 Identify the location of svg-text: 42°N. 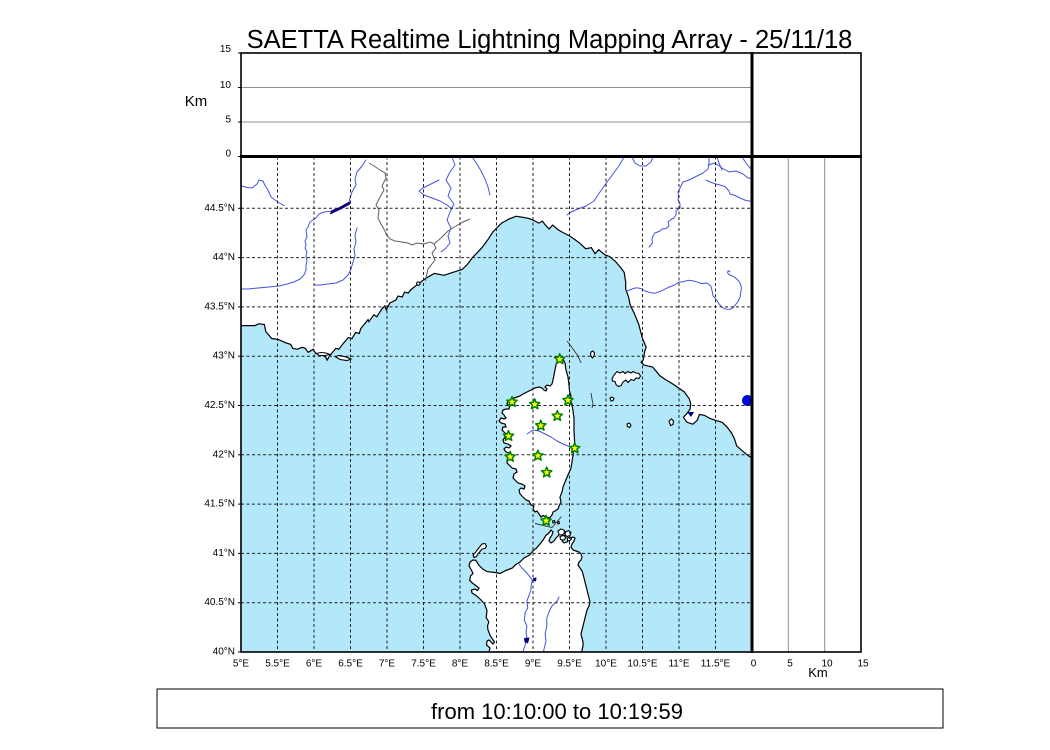
(224, 454).